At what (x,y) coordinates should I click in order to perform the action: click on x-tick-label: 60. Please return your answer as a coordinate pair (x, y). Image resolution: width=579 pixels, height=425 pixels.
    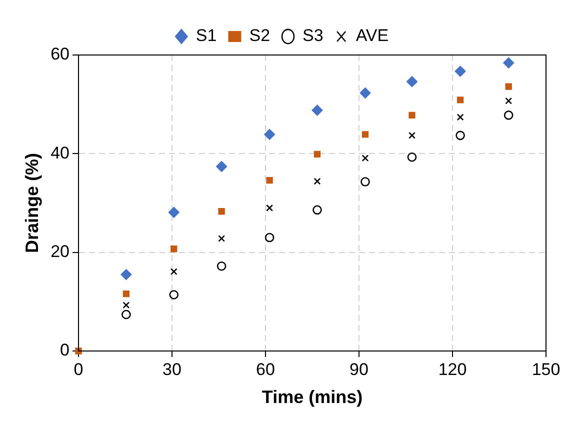
    Looking at the image, I should click on (265, 369).